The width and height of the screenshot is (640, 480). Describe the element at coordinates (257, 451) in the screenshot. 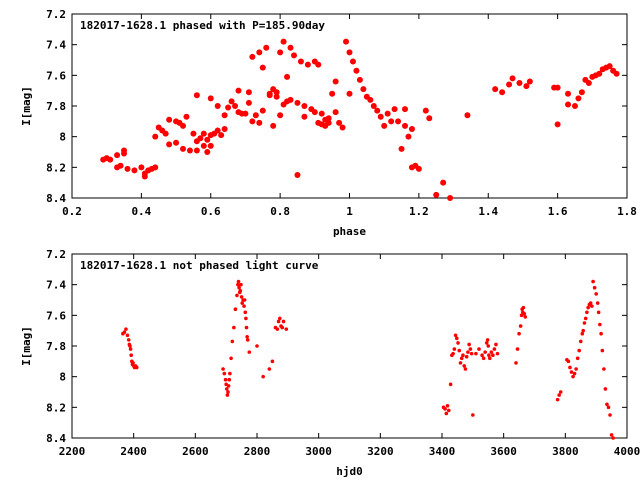

I see `unphased-x-tick-label: 2800` at that location.